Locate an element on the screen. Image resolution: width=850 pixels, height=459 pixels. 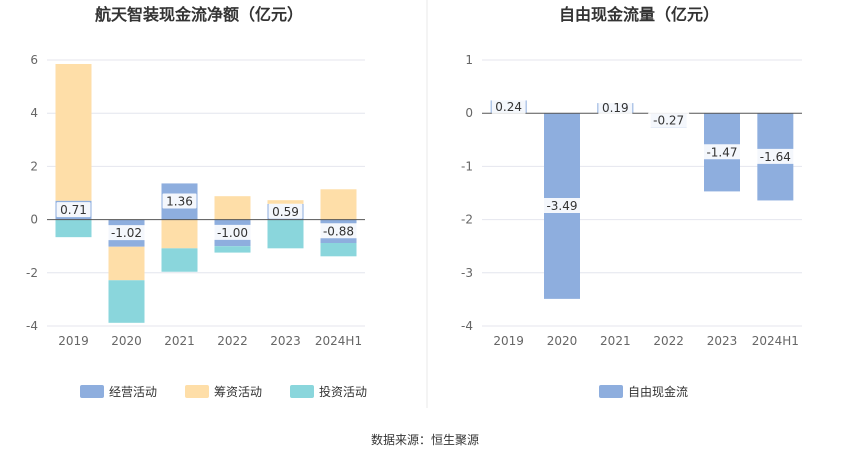
bar-筹资活动-2020 is located at coordinates (126, 263).